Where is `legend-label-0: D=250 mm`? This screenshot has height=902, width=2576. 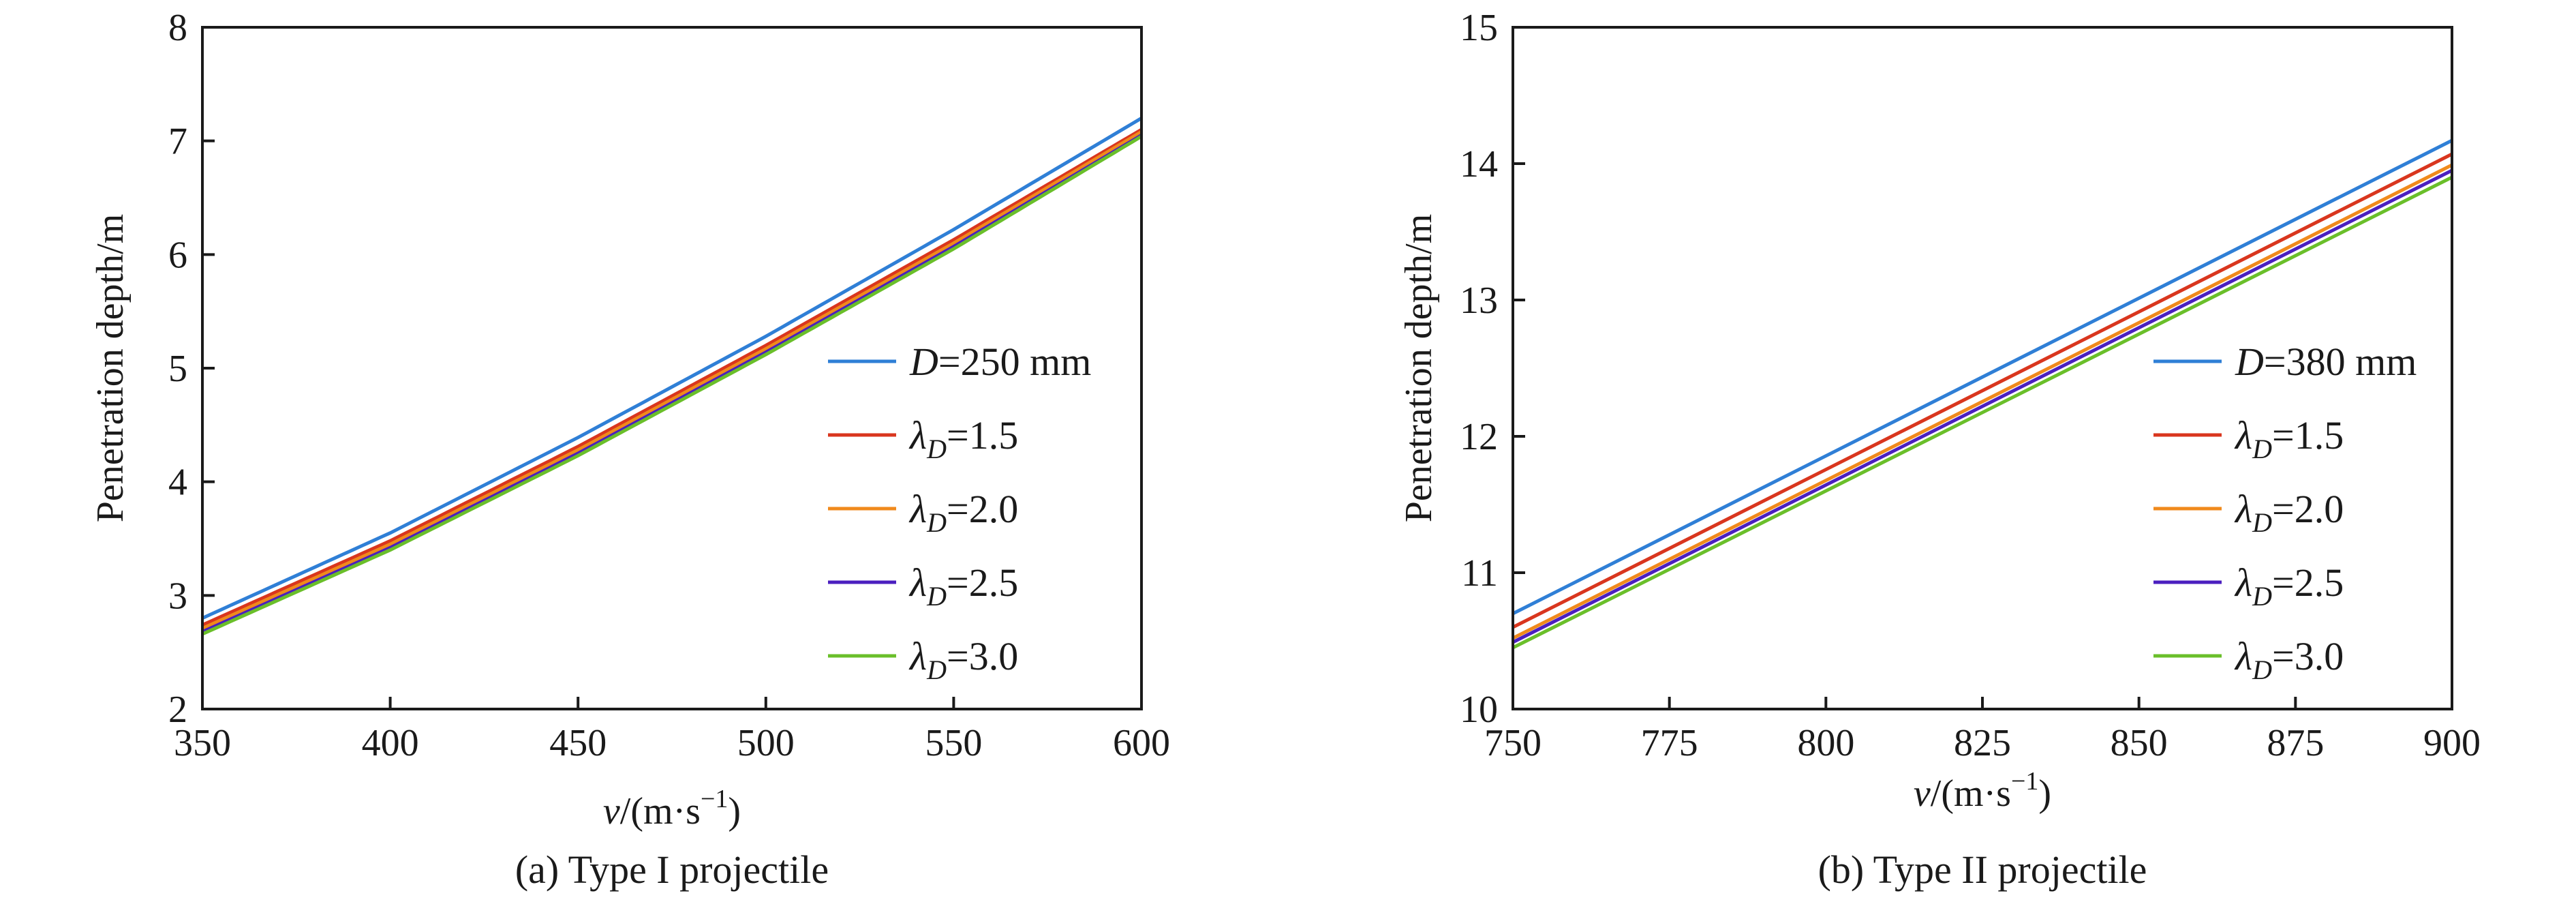 legend-label-0: D=250 mm is located at coordinates (1000, 362).